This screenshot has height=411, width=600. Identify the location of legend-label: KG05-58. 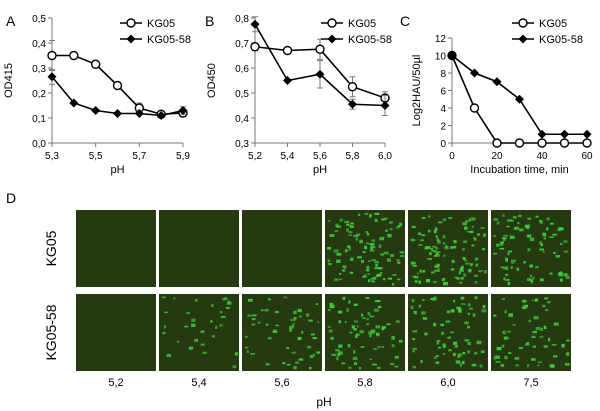
(561, 40).